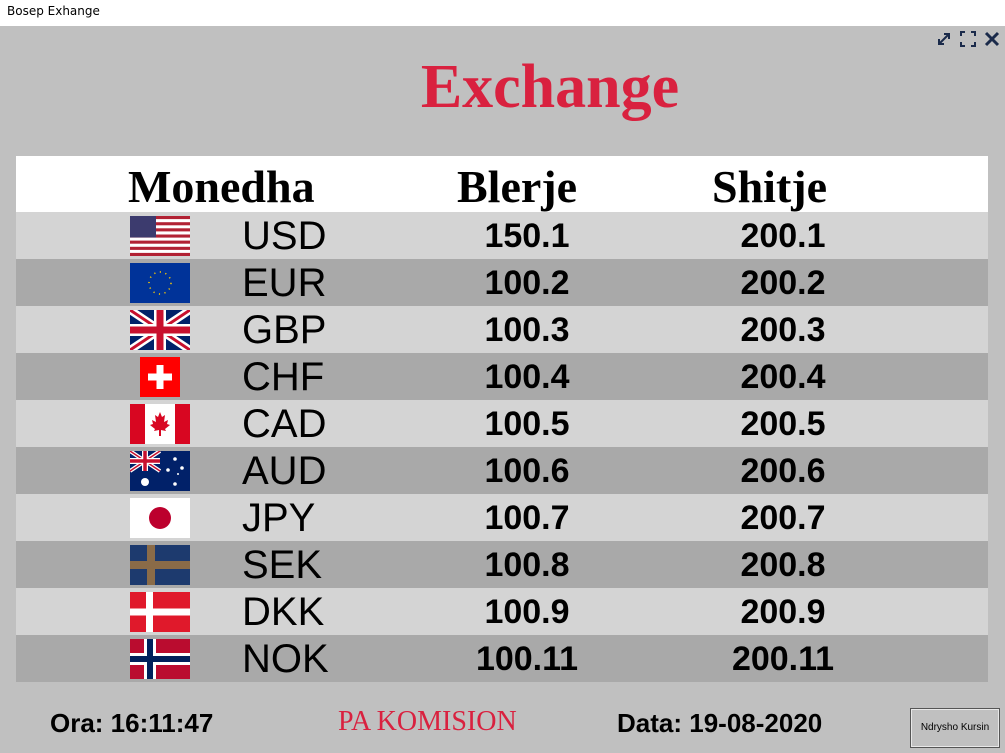  What do you see at coordinates (720, 723) in the screenshot?
I see `date-display: Data: 19-08-2020` at bounding box center [720, 723].